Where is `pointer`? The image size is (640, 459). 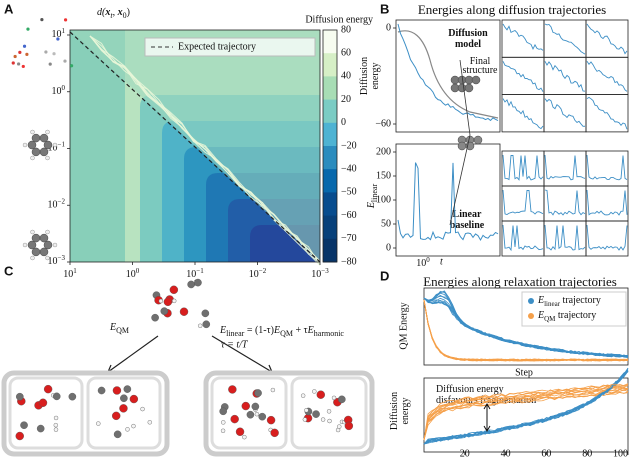
pointer is located at coordinates (465, 97).